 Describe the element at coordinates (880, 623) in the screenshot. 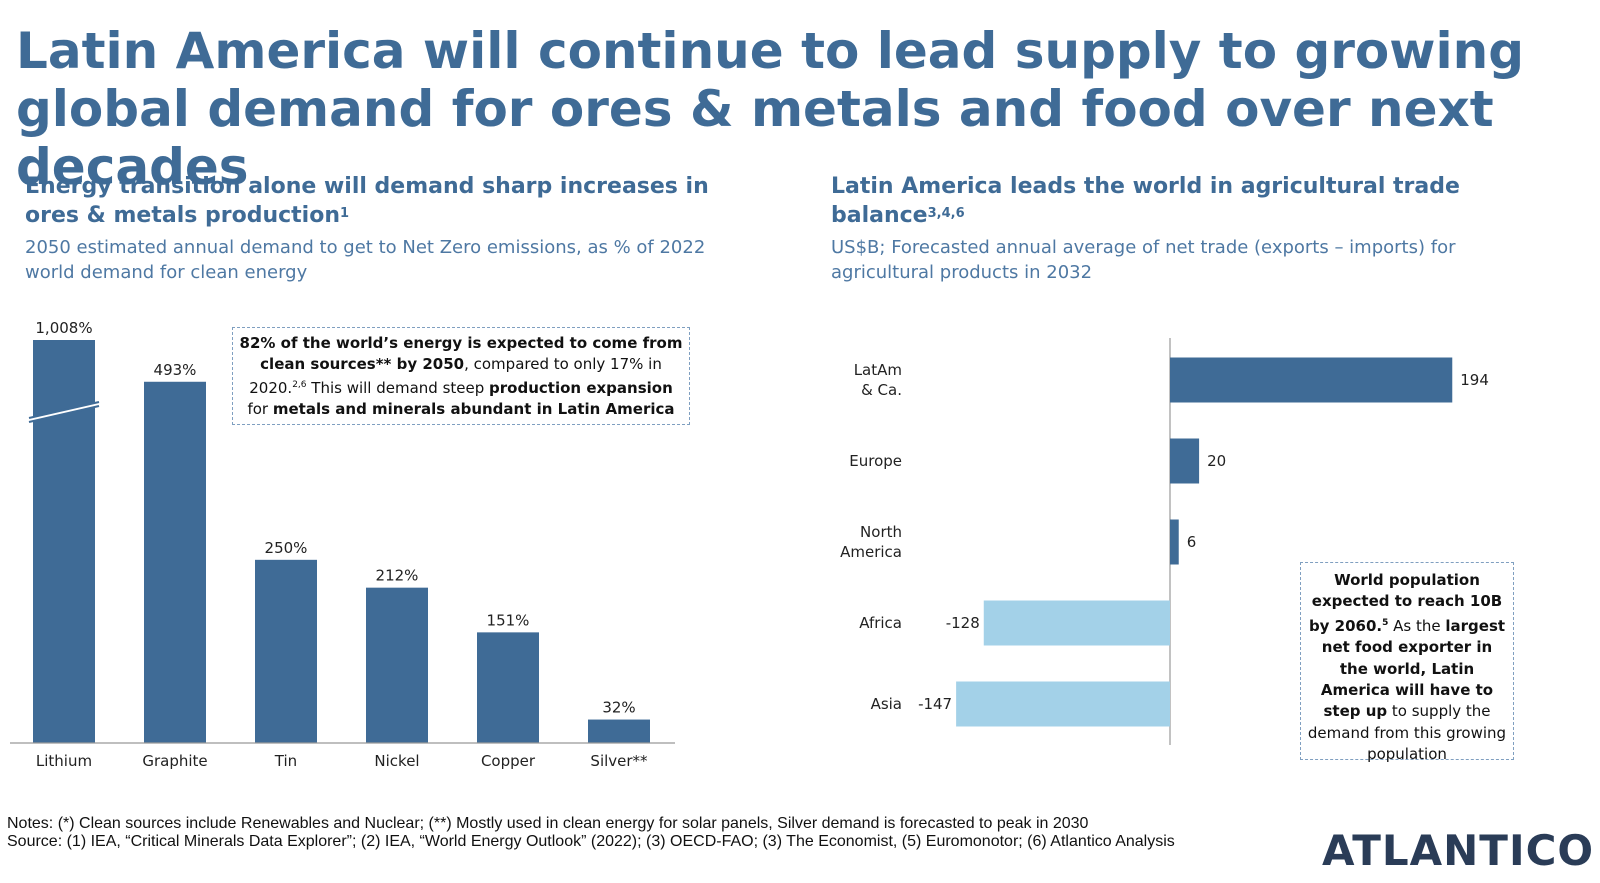

I see `y-tick-label: Africa` at that location.